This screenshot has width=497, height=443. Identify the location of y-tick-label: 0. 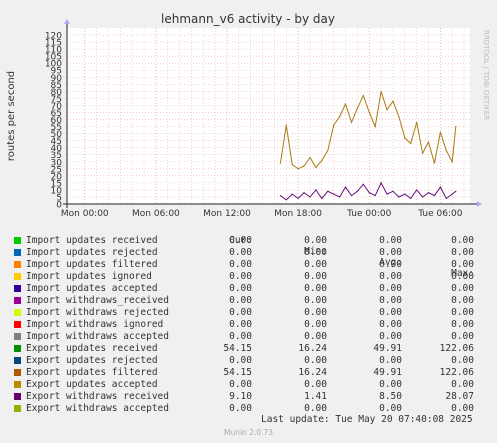
(59, 206).